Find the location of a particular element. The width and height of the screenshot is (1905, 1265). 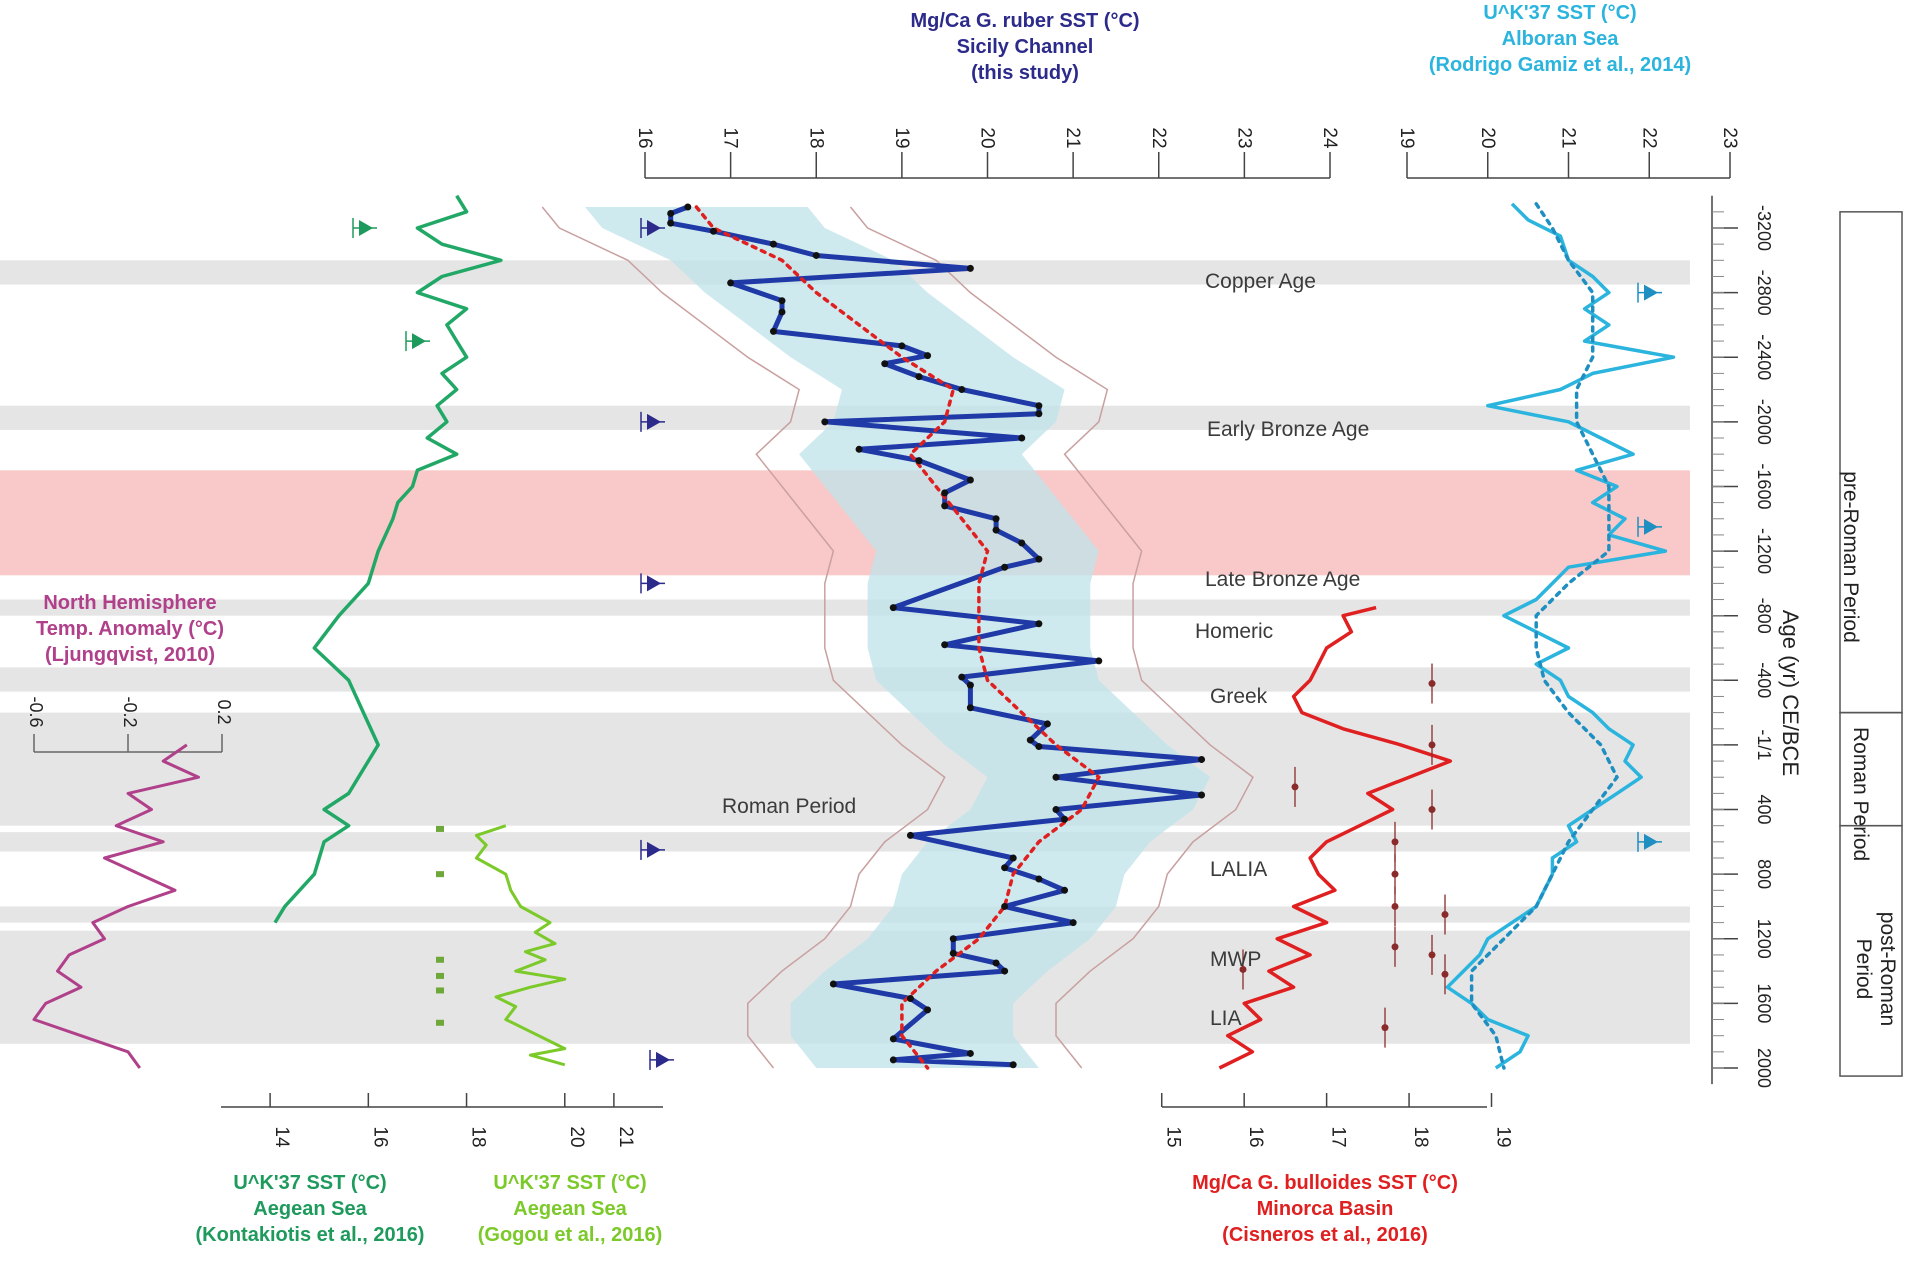

age-axis-tick-label: -1200 is located at coordinates (1764, 551).